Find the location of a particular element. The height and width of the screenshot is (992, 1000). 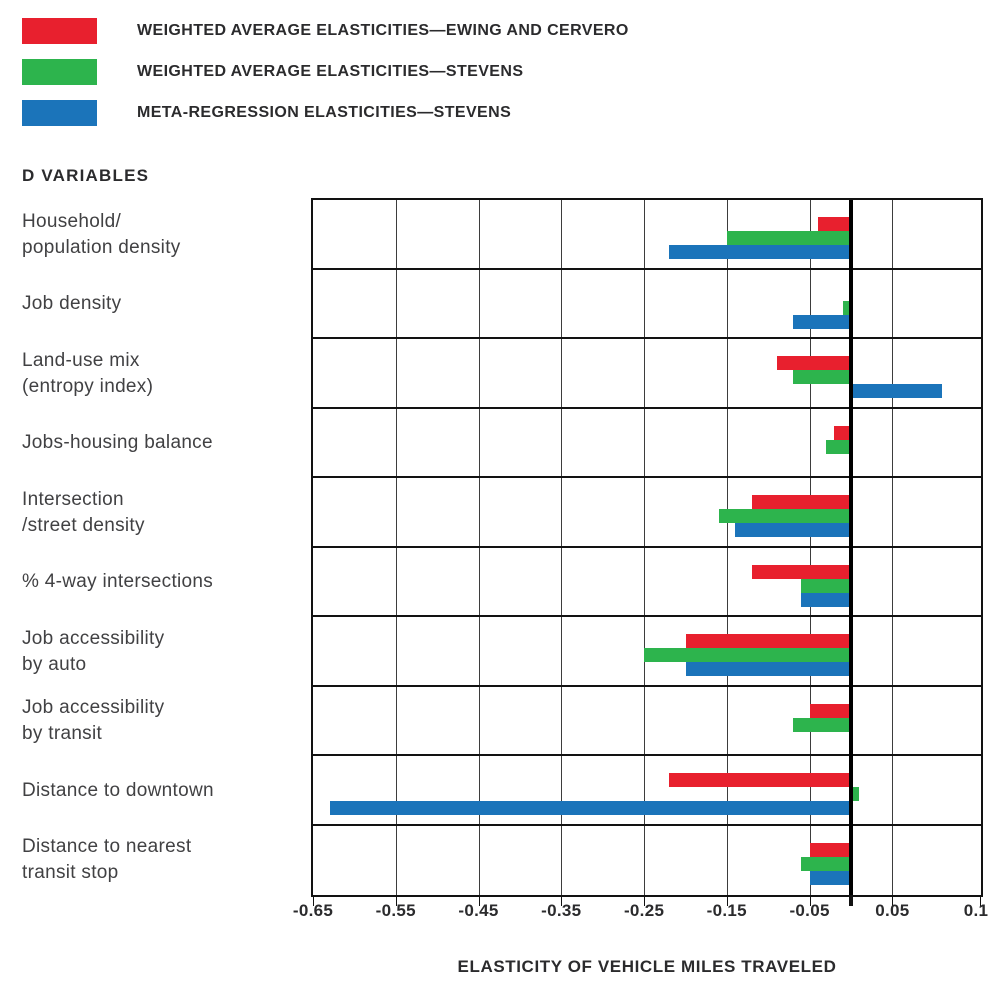

x-tick-label: -0.15 is located at coordinates (726, 910).